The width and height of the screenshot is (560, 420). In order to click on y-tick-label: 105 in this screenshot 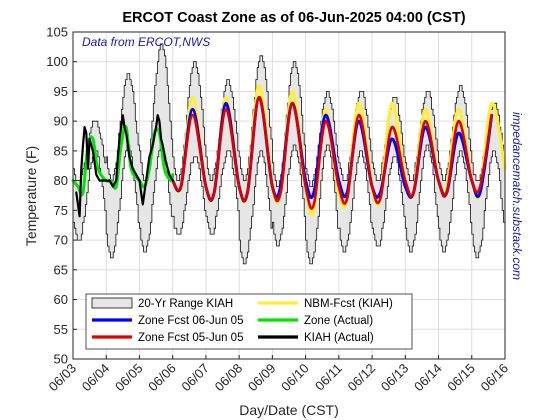, I will do `click(57, 32)`.